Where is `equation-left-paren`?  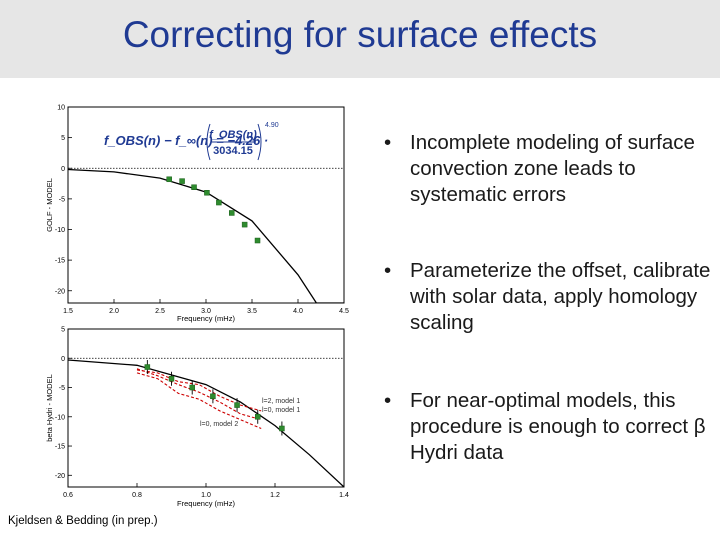
equation-left-paren is located at coordinates (208, 142).